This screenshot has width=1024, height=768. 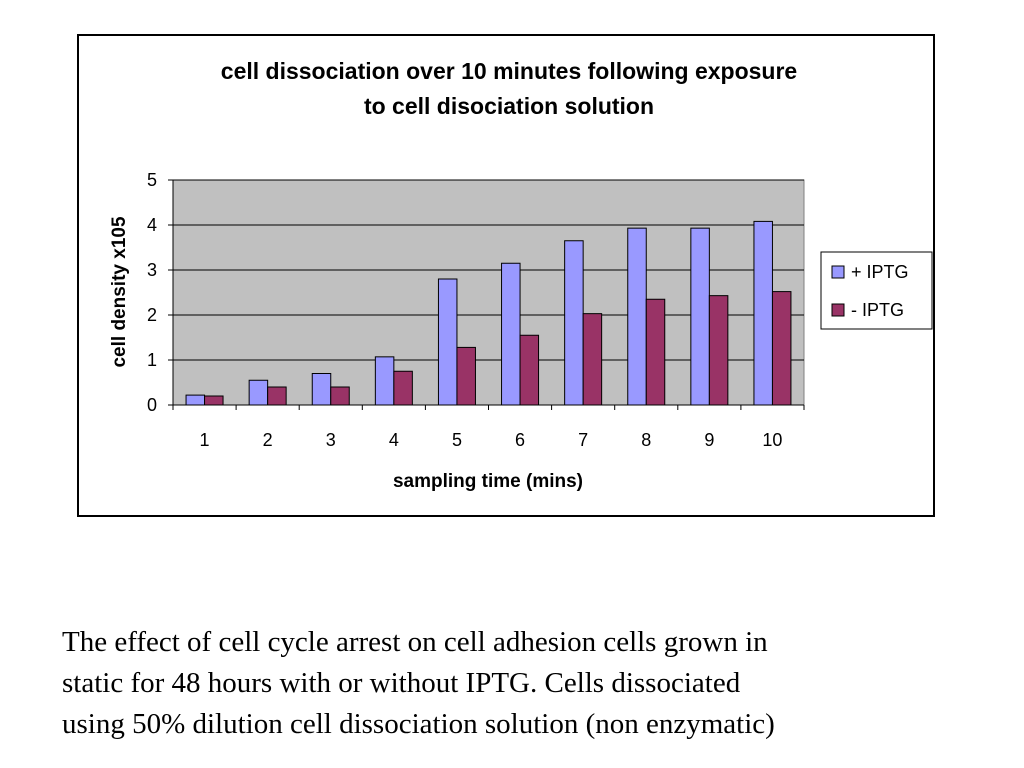 I want to click on x-tick-label: 6, so click(x=520, y=440).